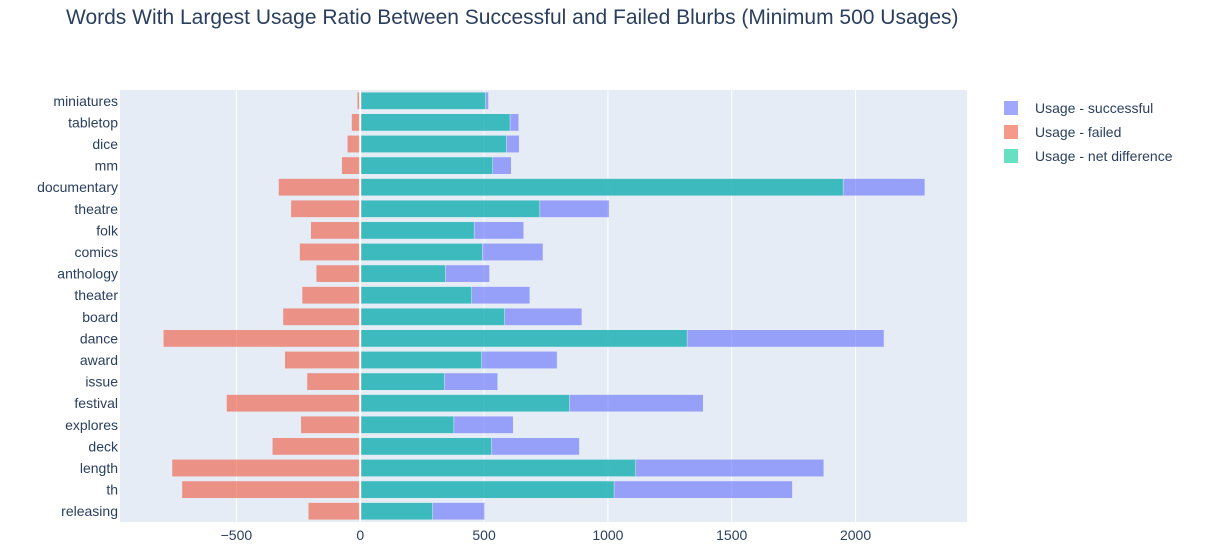 The image size is (1212, 553). Describe the element at coordinates (1078, 132) in the screenshot. I see `legend-label: Usage - failed` at that location.